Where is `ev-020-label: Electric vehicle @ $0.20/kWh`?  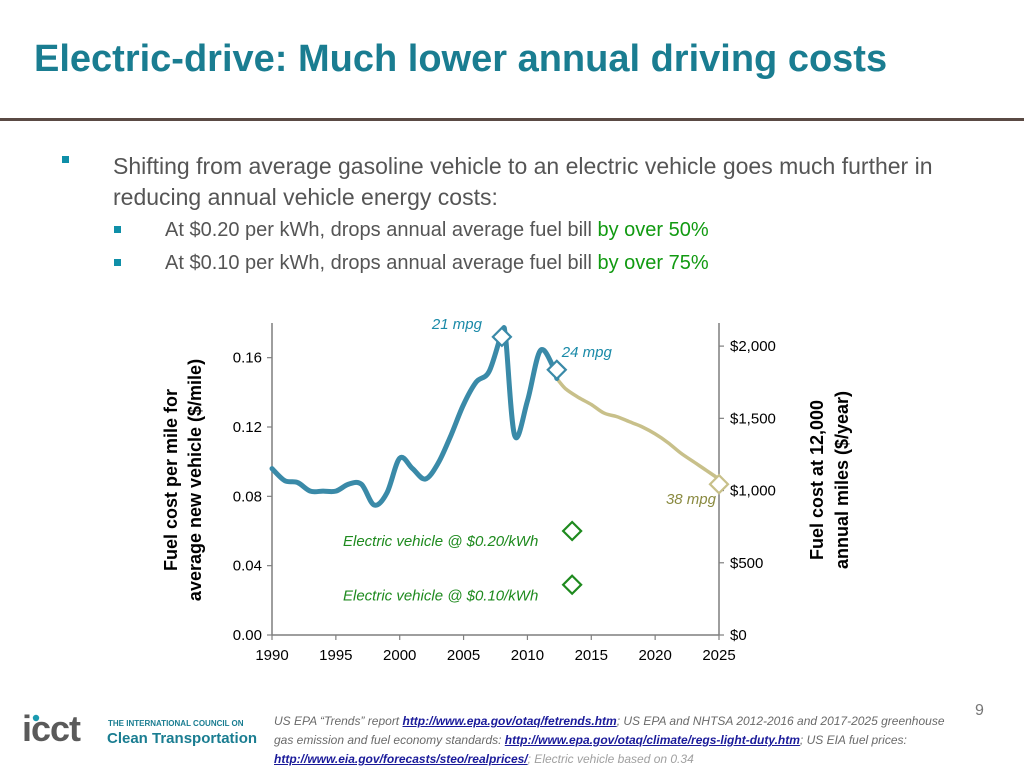 ev-020-label: Electric vehicle @ $0.20/kWh is located at coordinates (440, 541).